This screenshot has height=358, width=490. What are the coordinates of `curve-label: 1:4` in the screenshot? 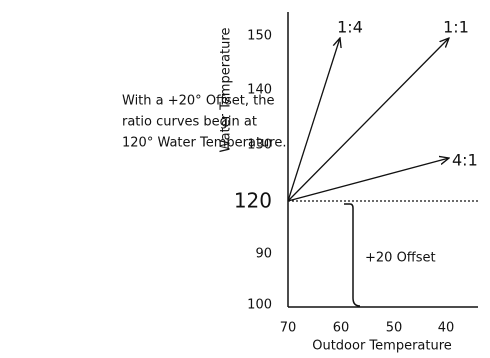 It's located at (350, 27).